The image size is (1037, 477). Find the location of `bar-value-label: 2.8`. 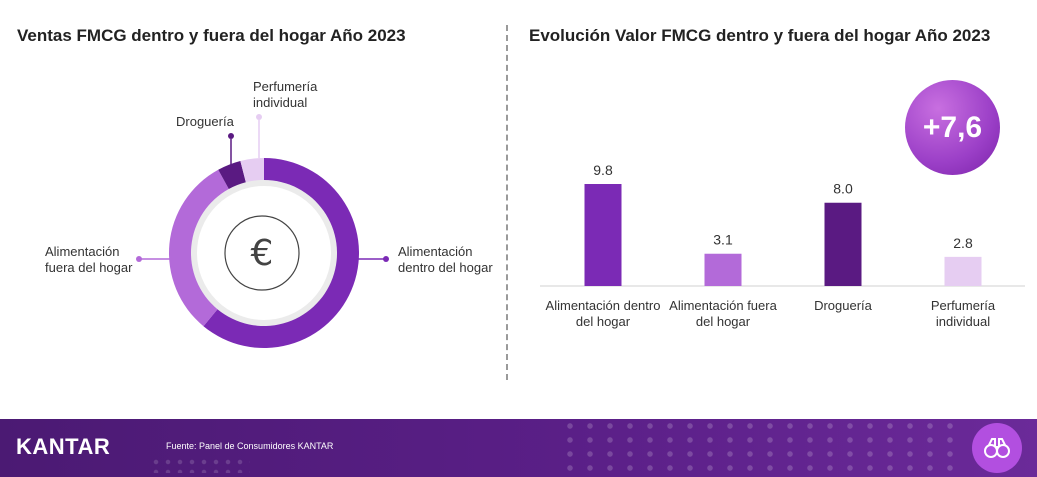

bar-value-label: 2.8 is located at coordinates (963, 243).